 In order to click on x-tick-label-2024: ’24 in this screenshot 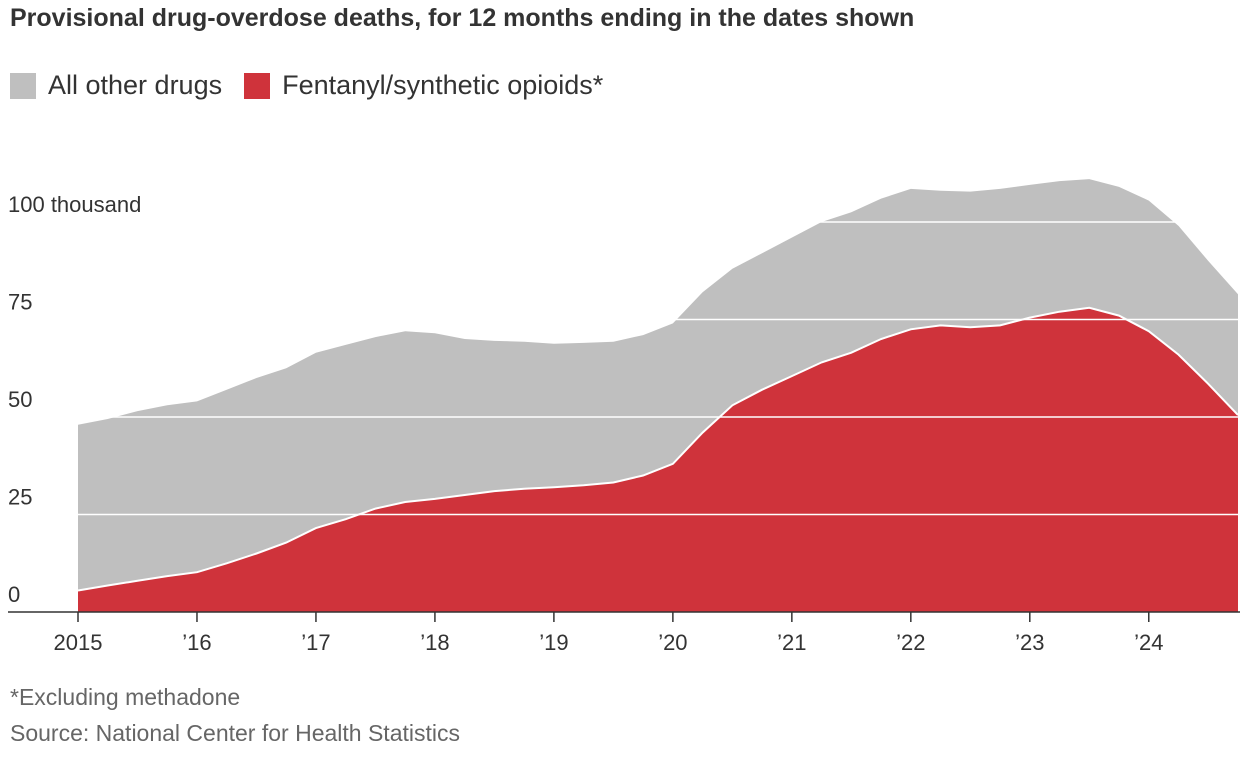, I will do `click(1148, 642)`.